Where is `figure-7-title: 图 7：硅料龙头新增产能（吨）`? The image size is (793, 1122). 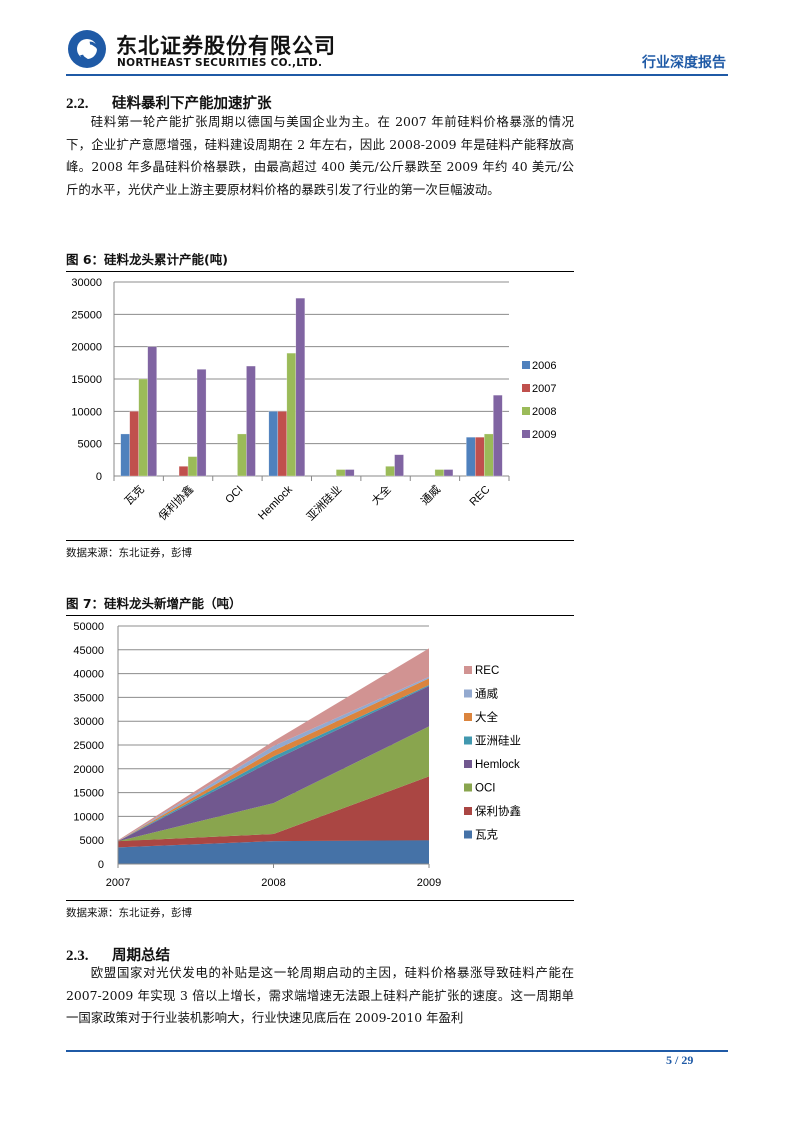 figure-7-title: 图 7：硅料龙头新增产能（吨） is located at coordinates (320, 604).